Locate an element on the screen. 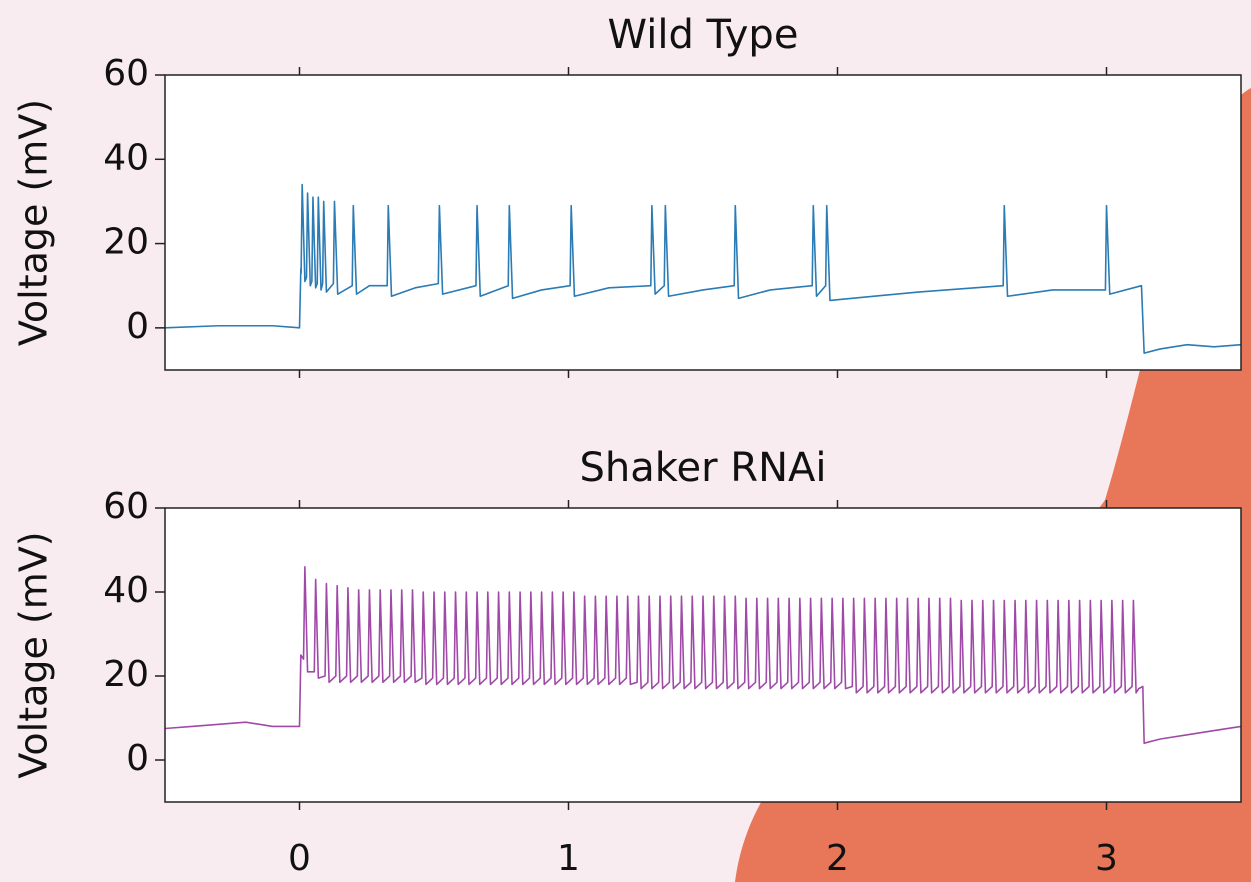 The image size is (1251, 882). x-tick-label: 2 is located at coordinates (837, 858).